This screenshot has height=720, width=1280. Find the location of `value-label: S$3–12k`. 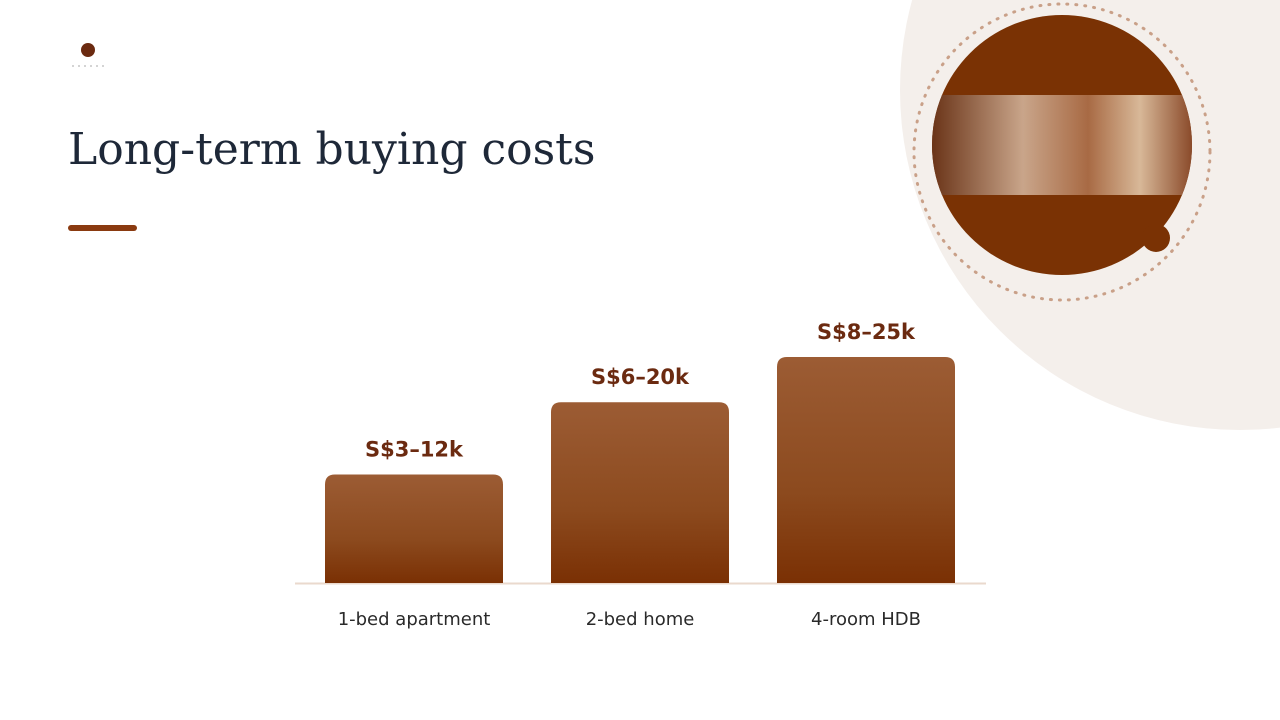

value-label: S$3–12k is located at coordinates (414, 450).